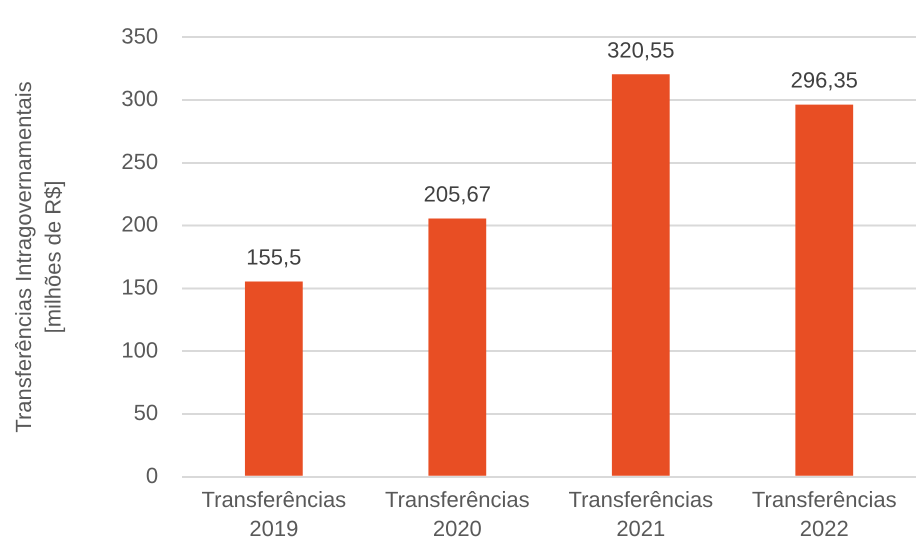 This screenshot has width=916, height=554. I want to click on y-axis-title: Transferências Intragovernamentais [milhões de R$], so click(38, 257).